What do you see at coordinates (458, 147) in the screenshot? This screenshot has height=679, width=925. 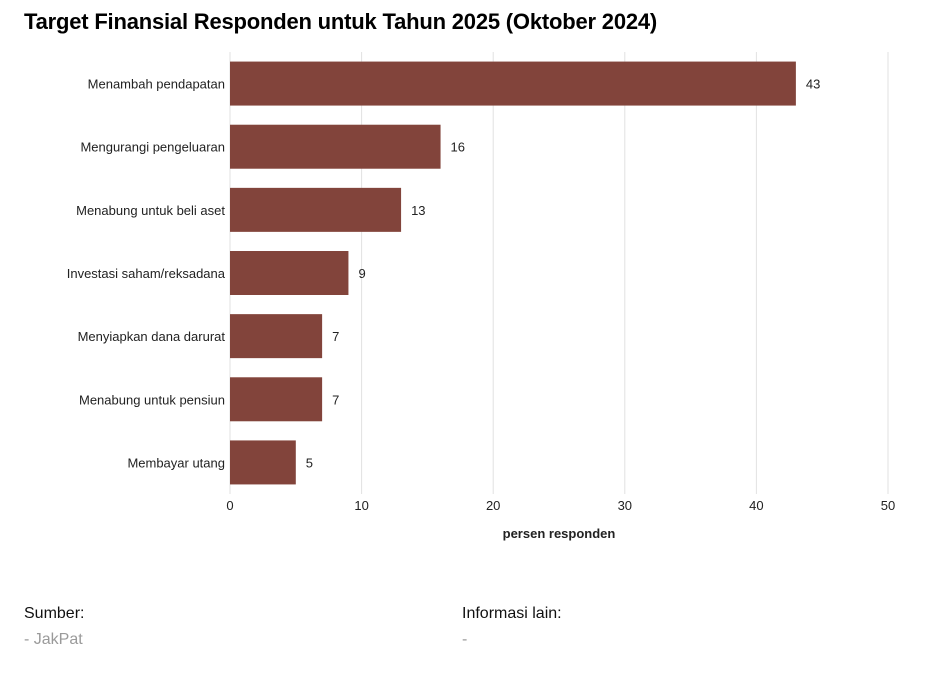 I see `bar-value-label: 16` at bounding box center [458, 147].